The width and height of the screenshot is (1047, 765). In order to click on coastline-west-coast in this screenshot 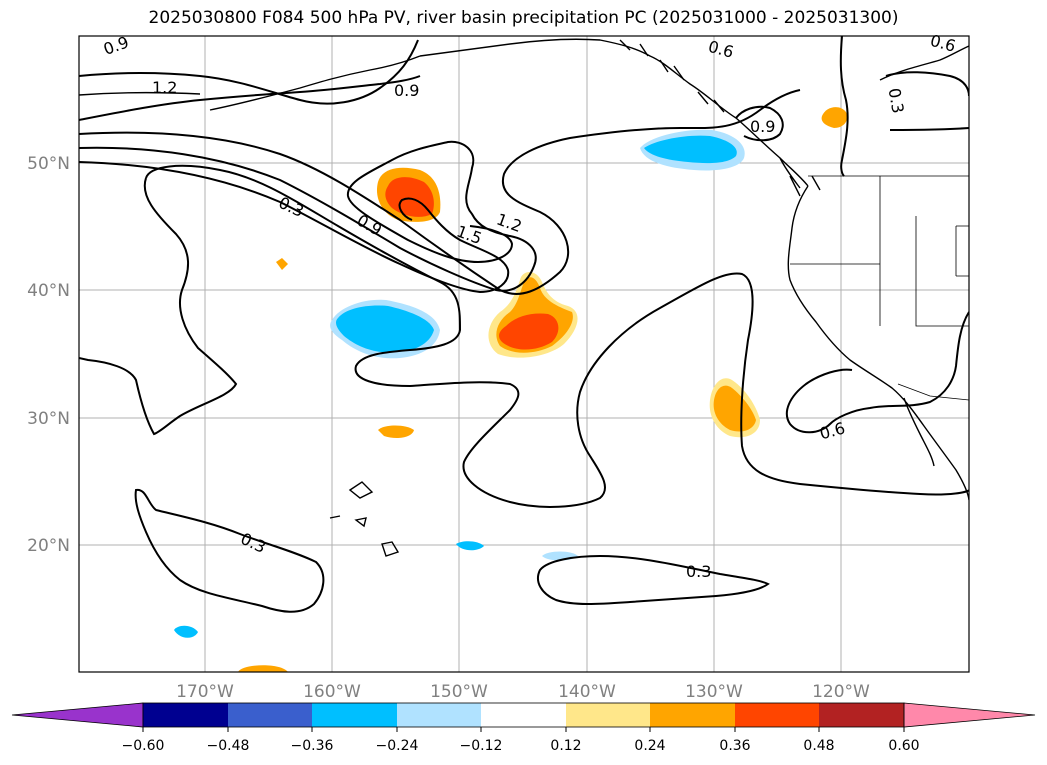, I will do `click(878, 343)`.